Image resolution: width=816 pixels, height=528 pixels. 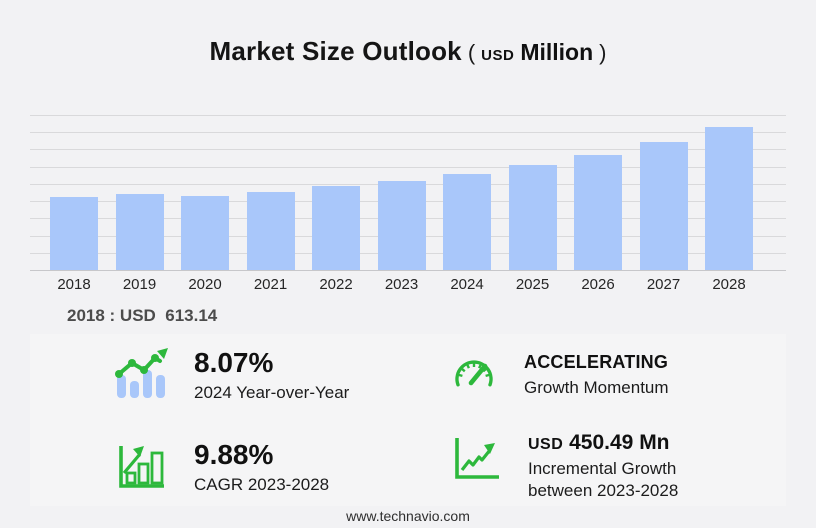 What do you see at coordinates (408, 516) in the screenshot?
I see `website-url: www.technavio.com` at bounding box center [408, 516].